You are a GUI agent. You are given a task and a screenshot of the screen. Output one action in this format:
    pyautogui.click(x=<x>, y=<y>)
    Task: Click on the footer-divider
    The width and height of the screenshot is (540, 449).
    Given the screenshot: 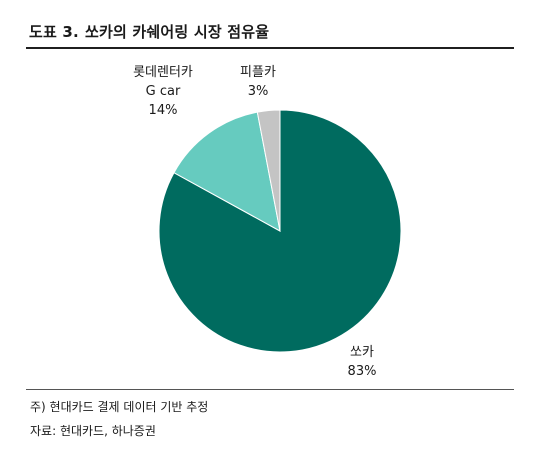 What is the action you would take?
    pyautogui.click(x=270, y=389)
    